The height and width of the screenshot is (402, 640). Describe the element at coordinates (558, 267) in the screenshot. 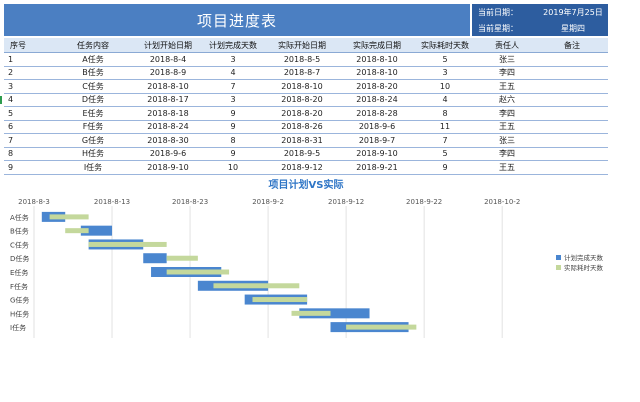

I see `legend-swatch` at that location.